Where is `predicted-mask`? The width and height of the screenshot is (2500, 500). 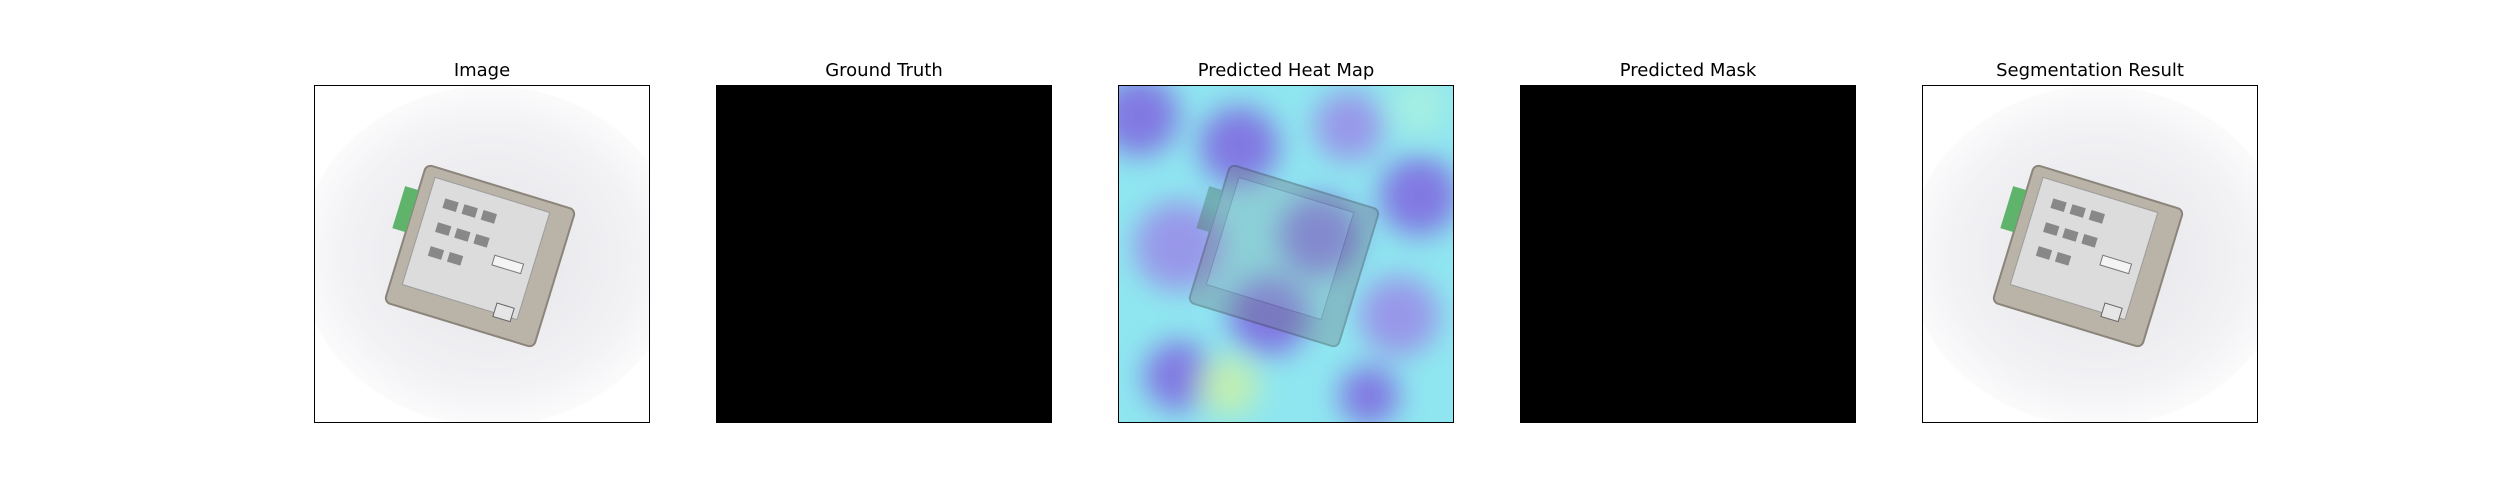 predicted-mask is located at coordinates (1688, 254).